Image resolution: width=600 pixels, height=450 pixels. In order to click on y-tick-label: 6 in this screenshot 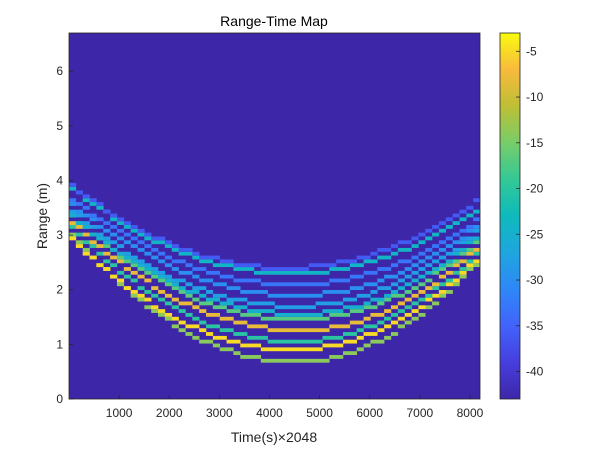, I will do `click(59, 71)`.